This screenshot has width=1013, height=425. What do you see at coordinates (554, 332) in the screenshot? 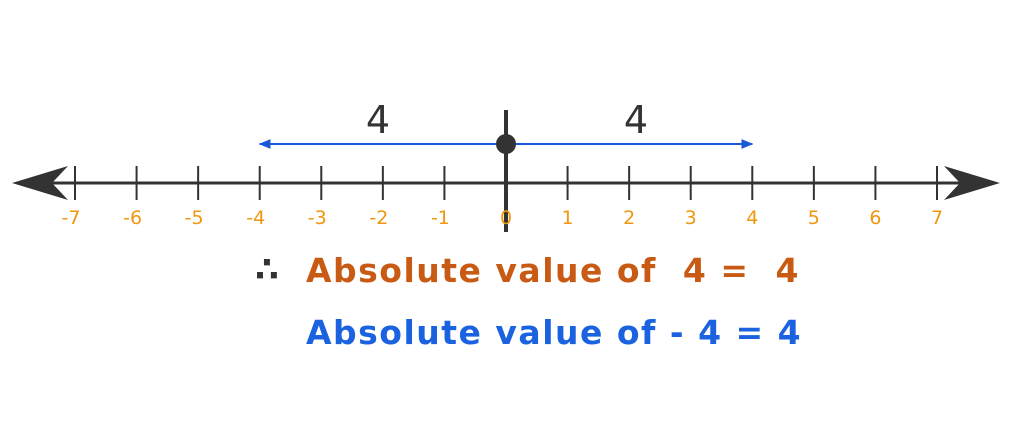
I see `statement-absolute-value-negative: Absolute value of - 4 = 4` at bounding box center [554, 332].